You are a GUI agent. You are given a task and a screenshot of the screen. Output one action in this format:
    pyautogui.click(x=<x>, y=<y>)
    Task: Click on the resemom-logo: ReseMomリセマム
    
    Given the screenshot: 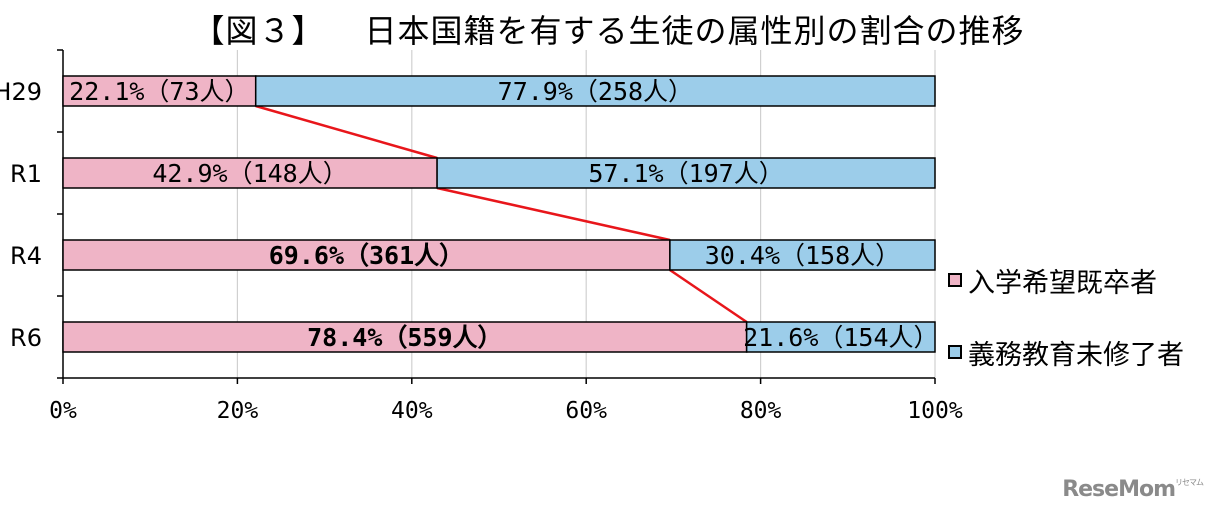 What is the action you would take?
    pyautogui.click(x=1133, y=489)
    